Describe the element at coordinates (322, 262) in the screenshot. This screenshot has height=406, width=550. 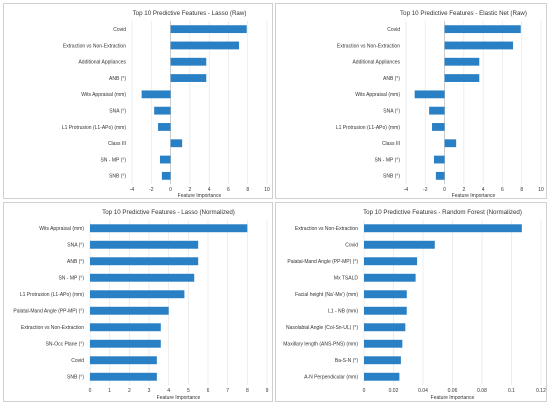
I see `y-category-label: Palatal-Mand Angle (PP-MP) (°)` at that location.